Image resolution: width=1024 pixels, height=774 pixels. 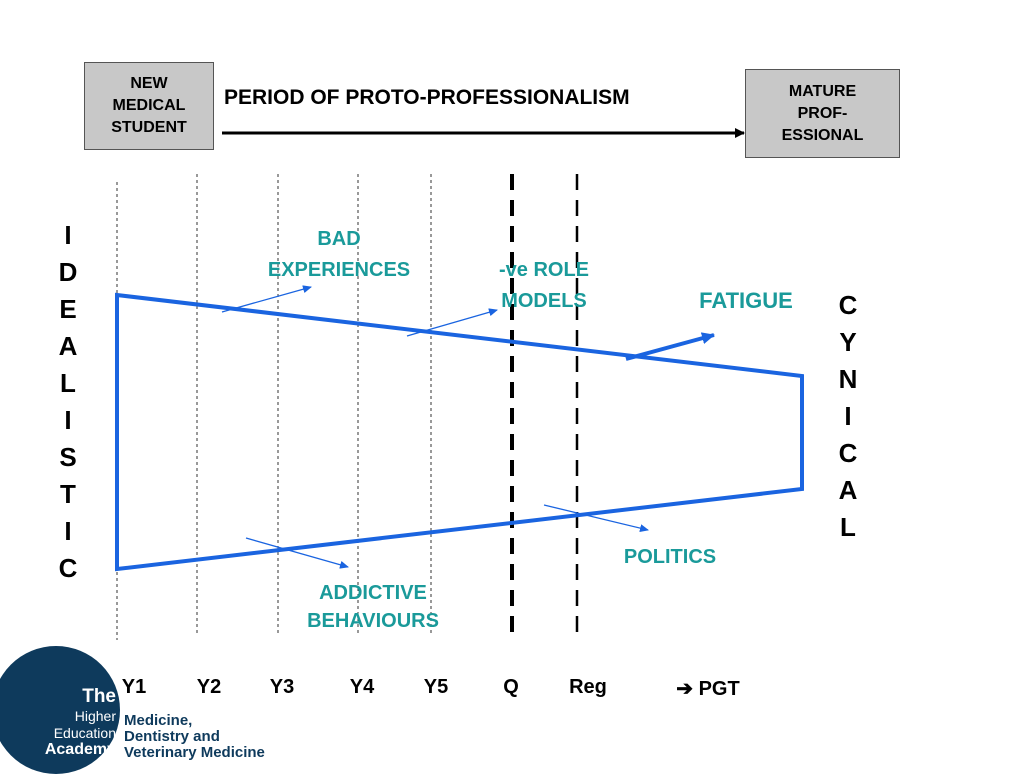 I want to click on timeline-y1: Y1, so click(x=134, y=687).